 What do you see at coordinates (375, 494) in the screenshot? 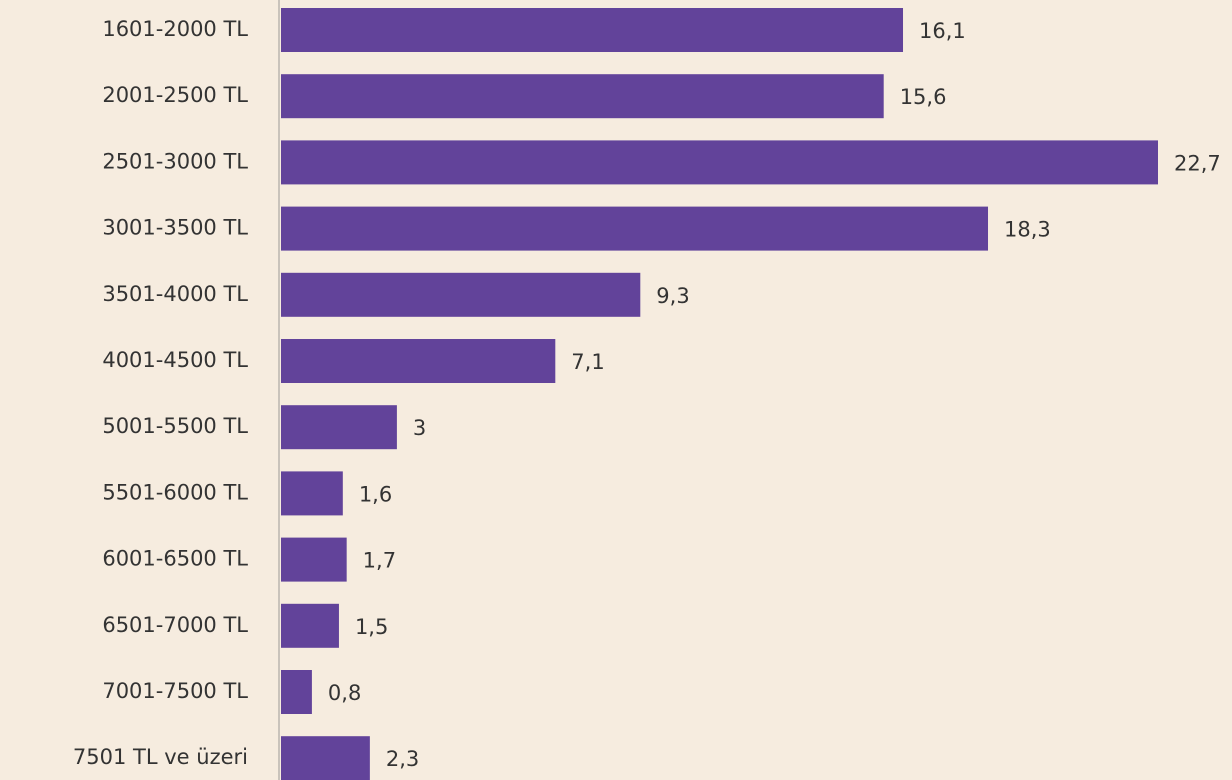
I see `value-label: 1,6` at bounding box center [375, 494].